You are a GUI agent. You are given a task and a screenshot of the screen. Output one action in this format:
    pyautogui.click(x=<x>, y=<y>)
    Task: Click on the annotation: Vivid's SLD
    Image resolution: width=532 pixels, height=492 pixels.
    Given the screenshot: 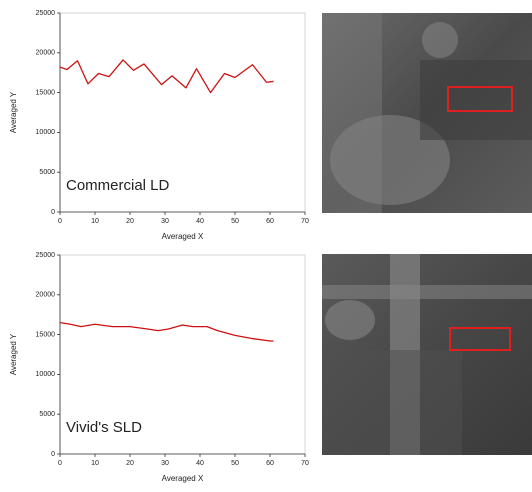 What is the action you would take?
    pyautogui.click(x=104, y=427)
    